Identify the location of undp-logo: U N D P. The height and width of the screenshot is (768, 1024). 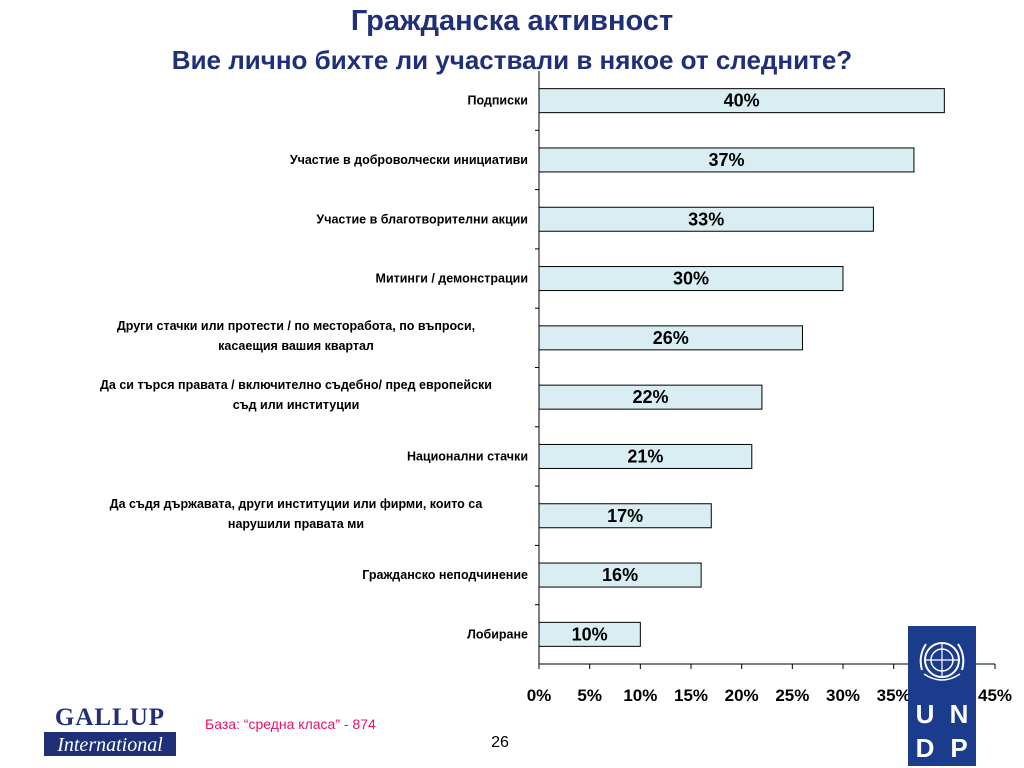
(942, 696).